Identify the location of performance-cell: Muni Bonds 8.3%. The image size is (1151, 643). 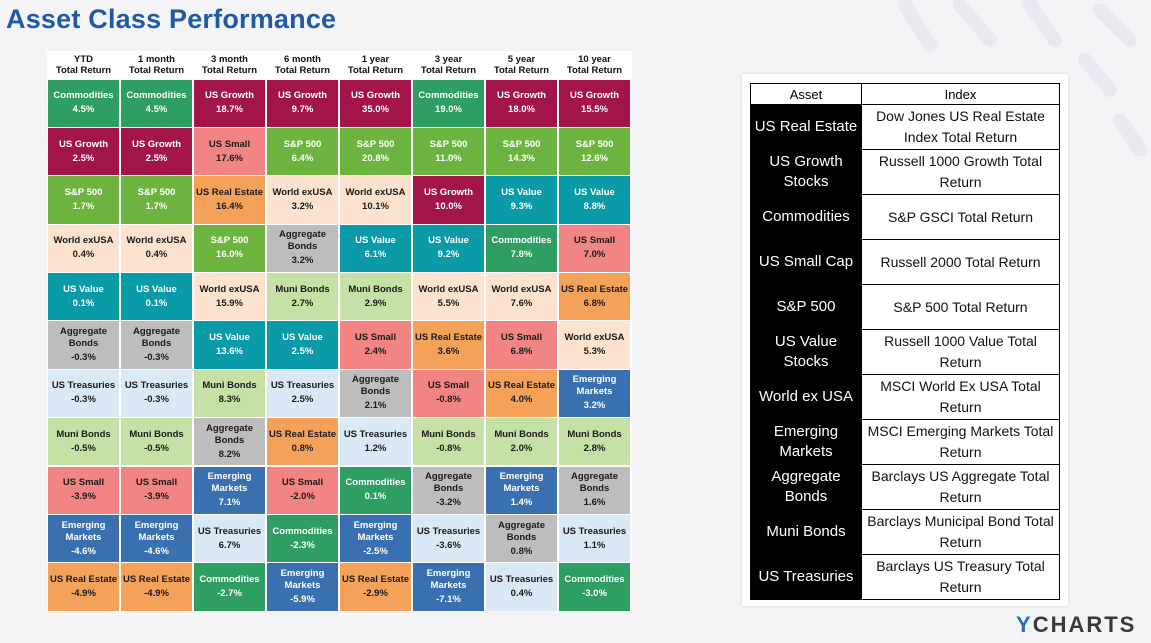
(229, 393).